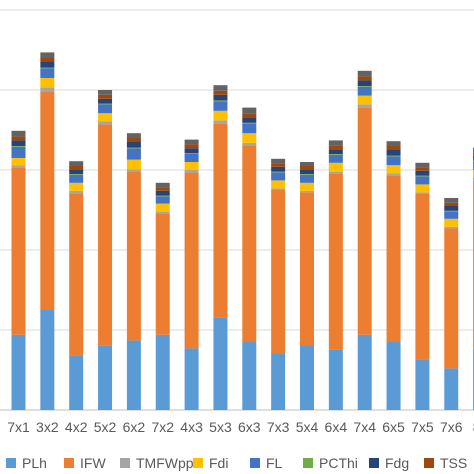 Image resolution: width=474 pixels, height=474 pixels. I want to click on bar-stack-5x4, so click(307, 286).